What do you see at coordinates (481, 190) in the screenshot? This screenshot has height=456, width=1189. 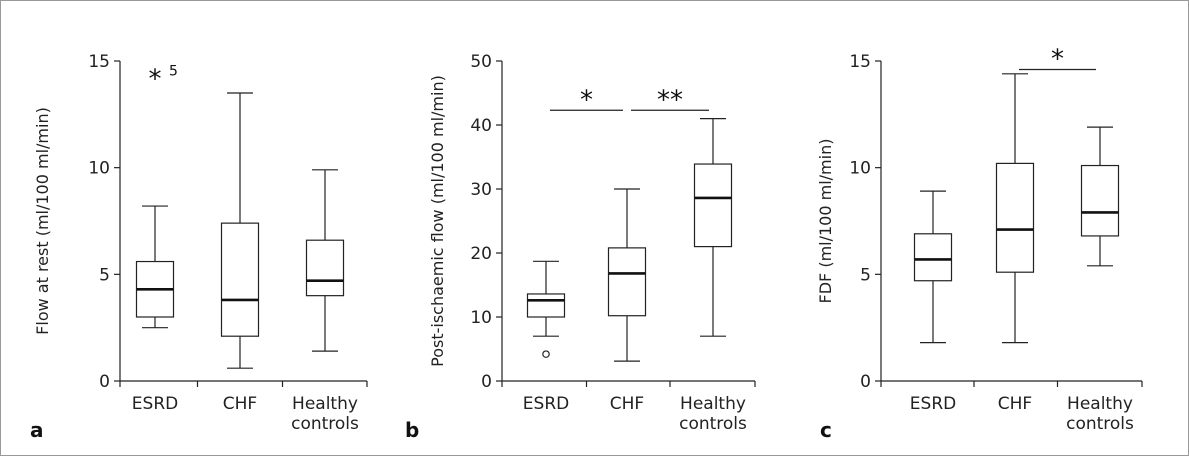 I see `y-tick-label: 30` at bounding box center [481, 190].